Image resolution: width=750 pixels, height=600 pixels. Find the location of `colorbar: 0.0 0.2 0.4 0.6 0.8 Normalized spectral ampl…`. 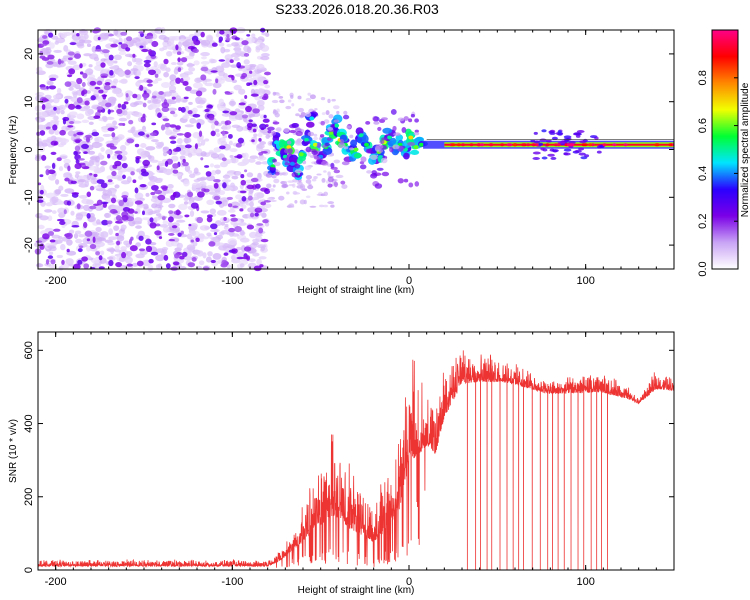

colorbar: 0.0 0.2 0.4 0.6 0.8 Normalized spectral ampl… is located at coordinates (723, 153).